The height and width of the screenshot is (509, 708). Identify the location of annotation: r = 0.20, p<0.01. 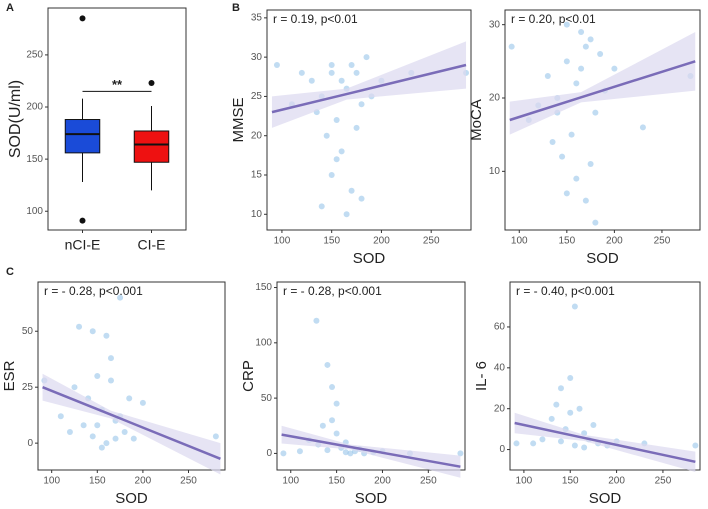
(553, 19).